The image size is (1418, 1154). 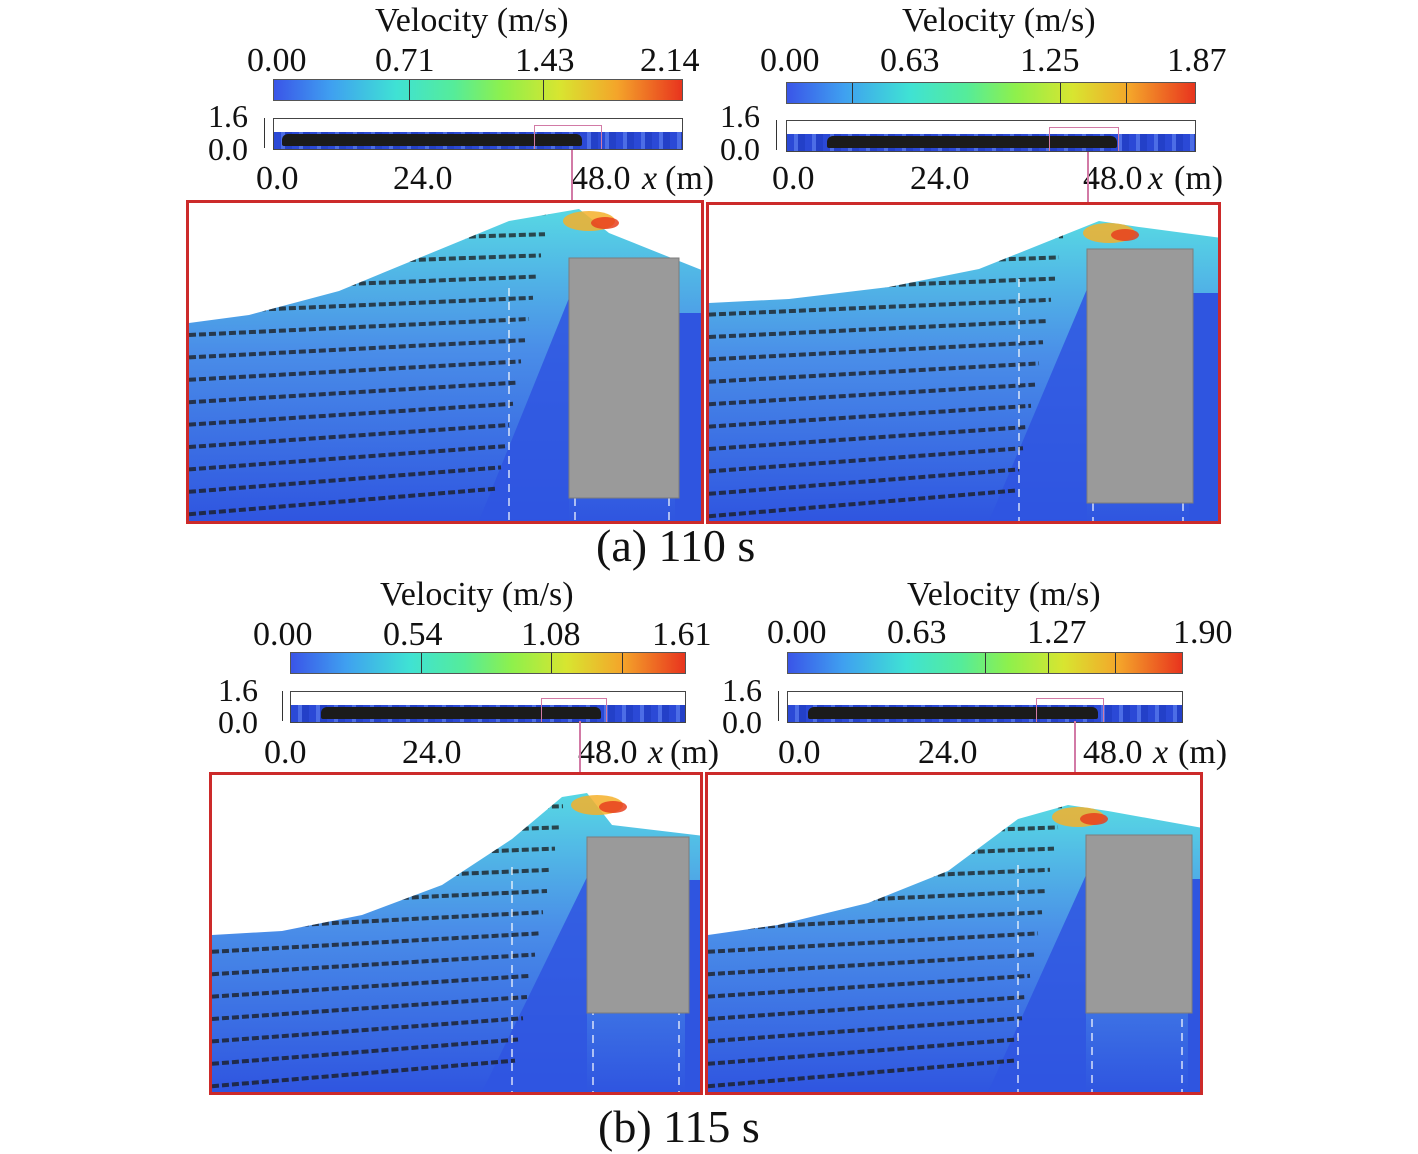 I want to click on colorbar-tick-label: 1.27, so click(x=1057, y=632).